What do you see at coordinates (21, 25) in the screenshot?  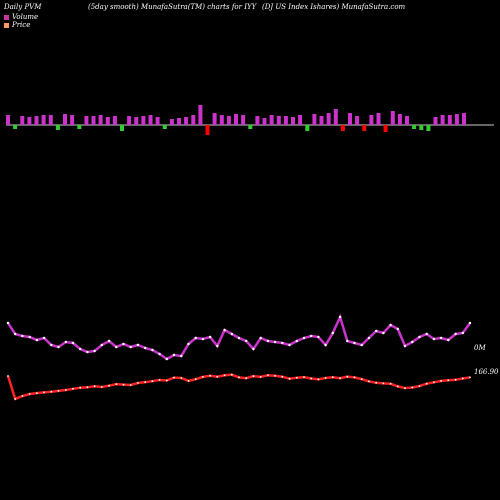 I see `legend-price-label: Price` at bounding box center [21, 25].